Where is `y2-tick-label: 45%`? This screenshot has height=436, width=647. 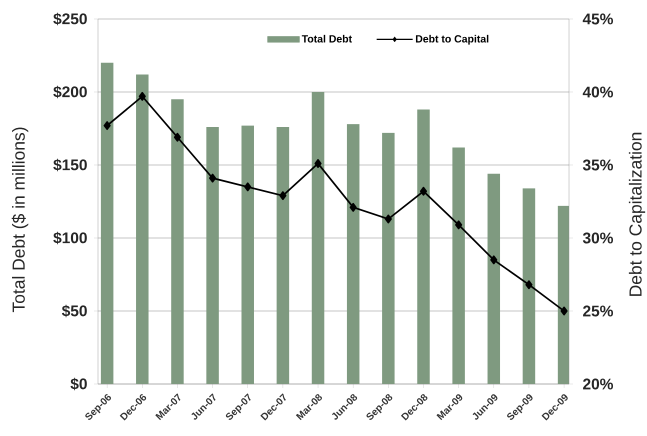 y2-tick-label: 45% is located at coordinates (598, 19).